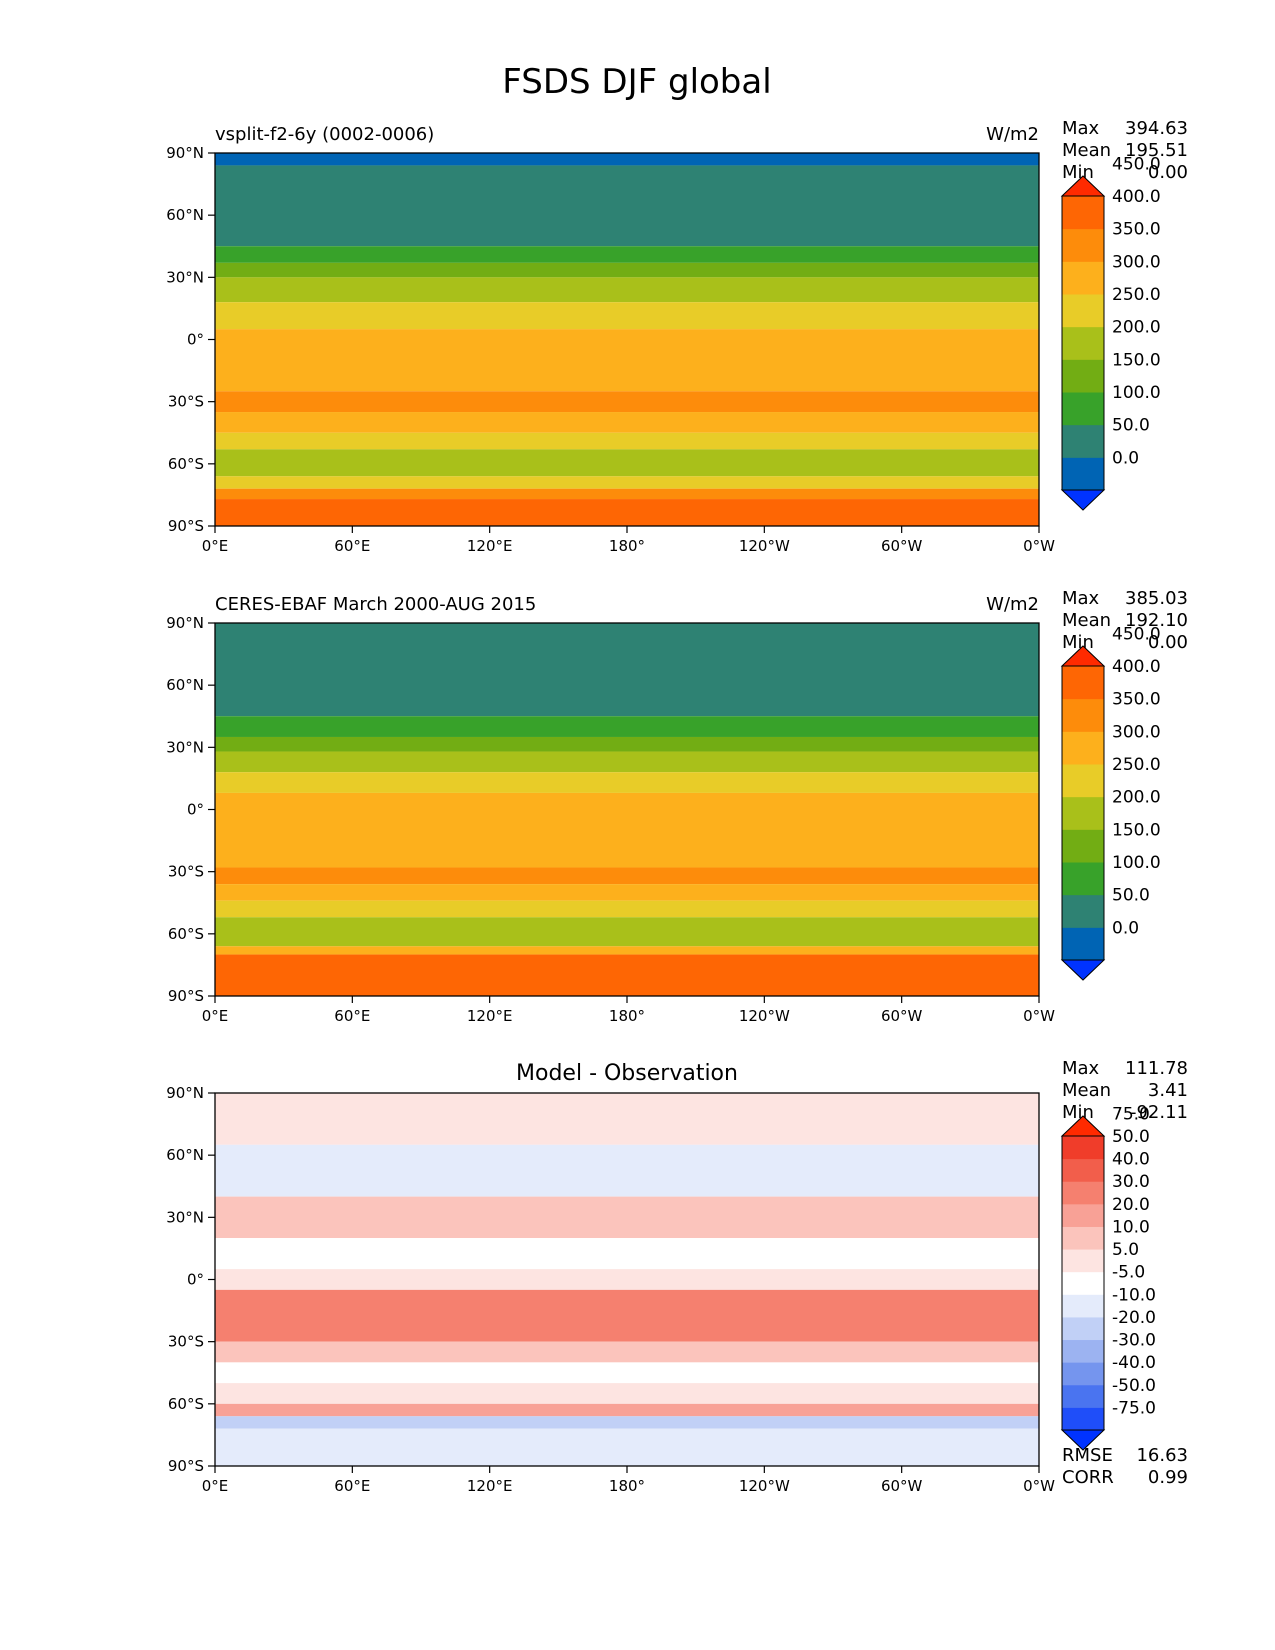  I want to click on stat-label: Mean, so click(1086, 150).